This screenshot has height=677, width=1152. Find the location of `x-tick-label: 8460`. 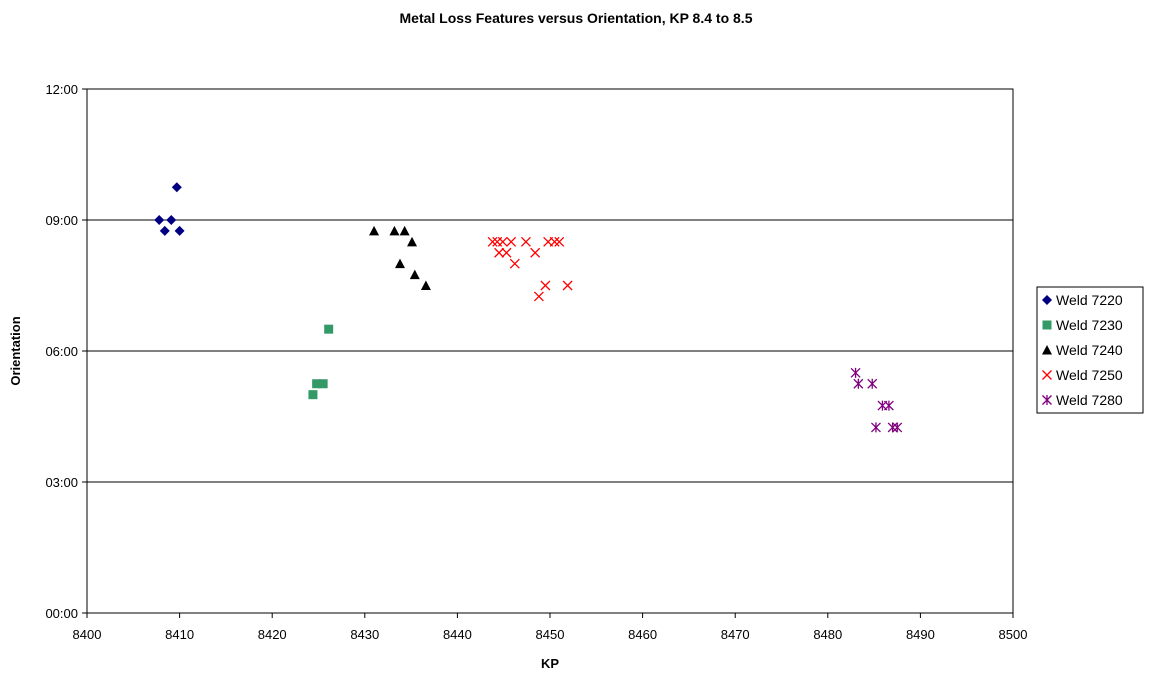

x-tick-label: 8460 is located at coordinates (642, 634).